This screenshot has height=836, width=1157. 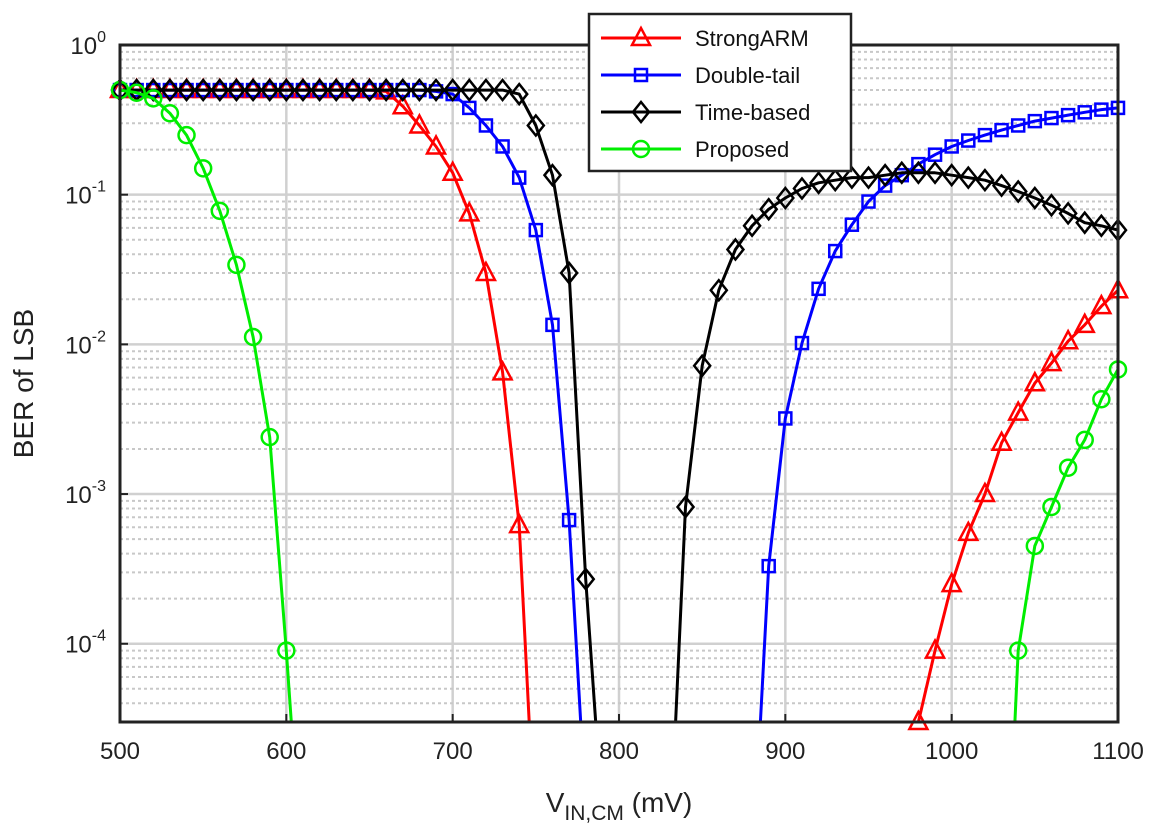 What do you see at coordinates (85, 194) in the screenshot?
I see `y-tick-label: 10⁻¹` at bounding box center [85, 194].